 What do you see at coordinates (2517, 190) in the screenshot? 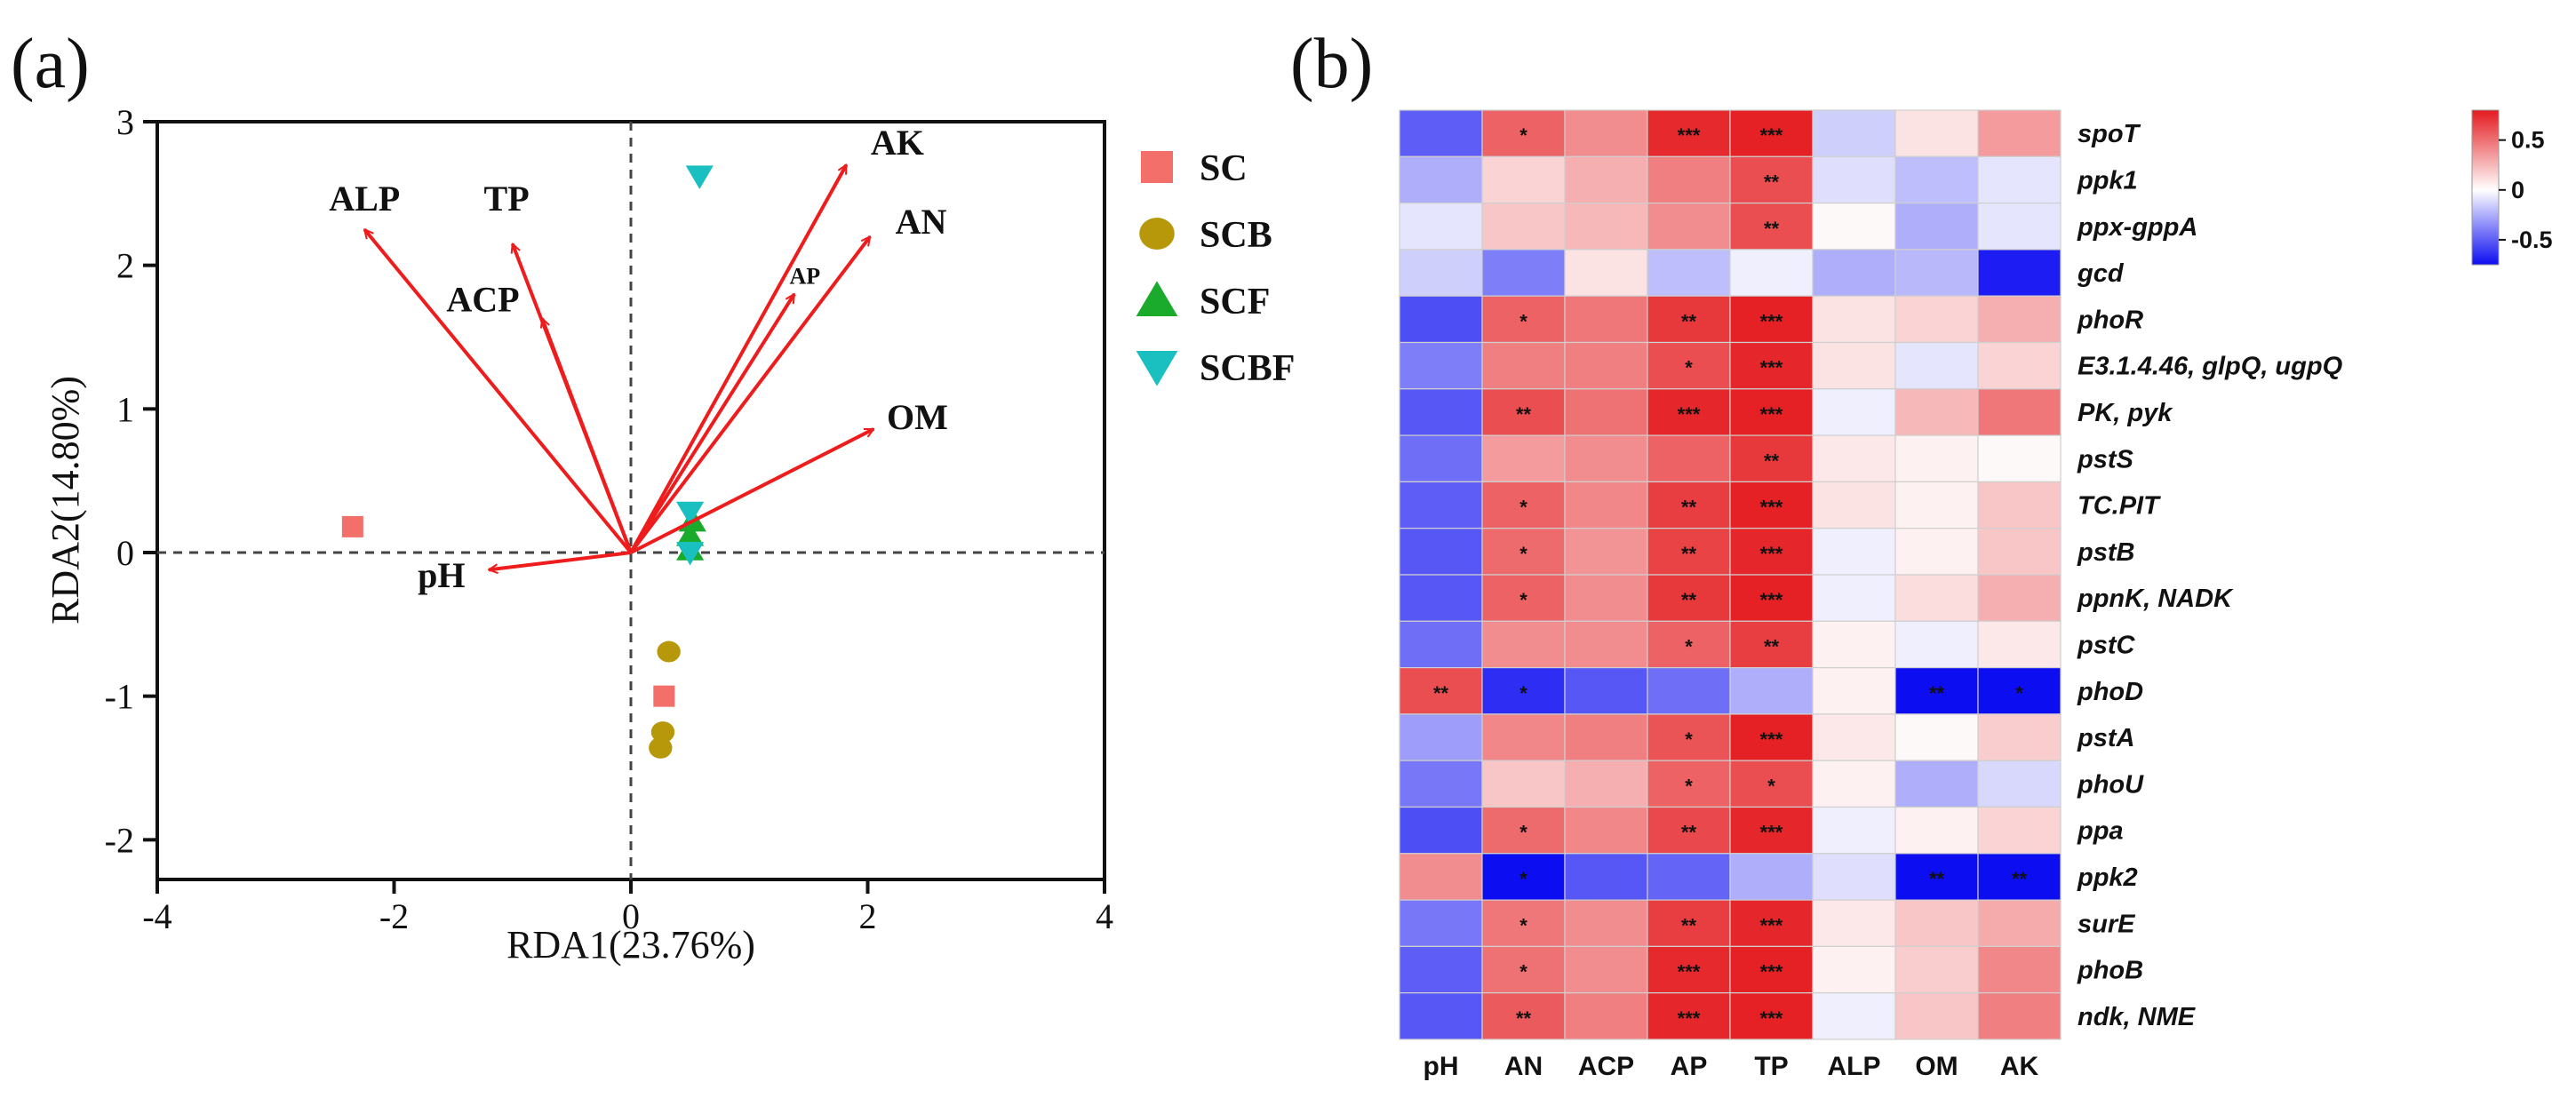
I see `colorbar-tick-label: 0` at bounding box center [2517, 190].